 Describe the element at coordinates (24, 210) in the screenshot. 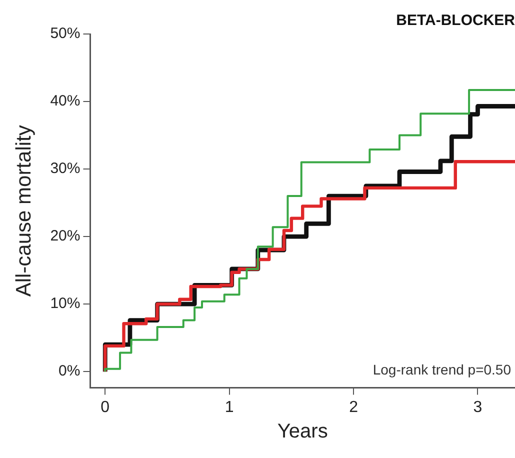

I see `y-axis-title: All-cause mortality` at that location.